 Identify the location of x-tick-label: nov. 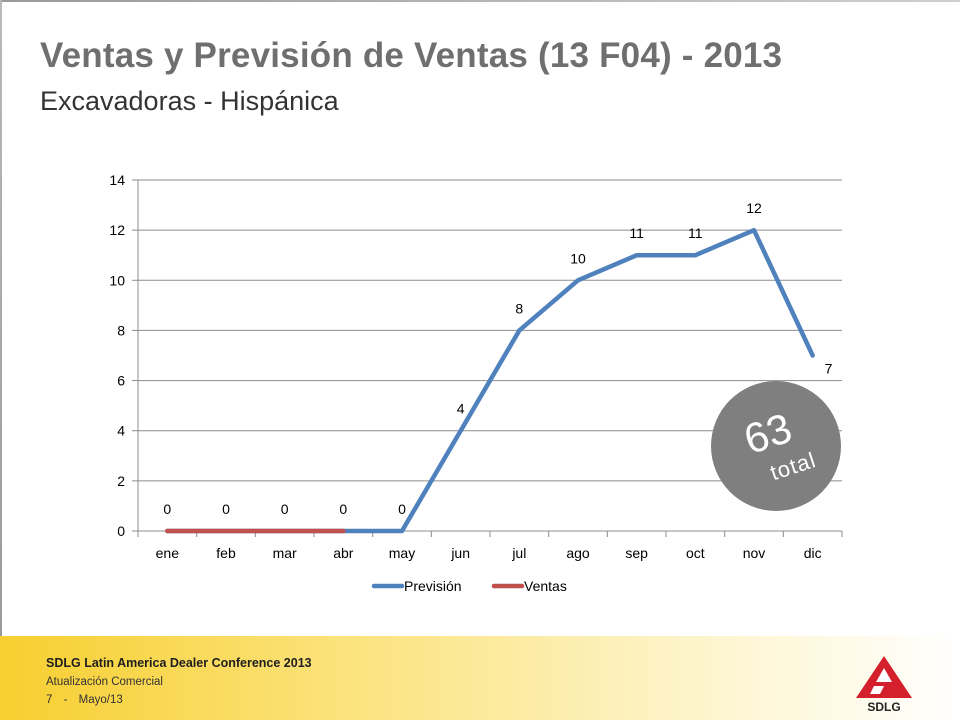
(754, 553).